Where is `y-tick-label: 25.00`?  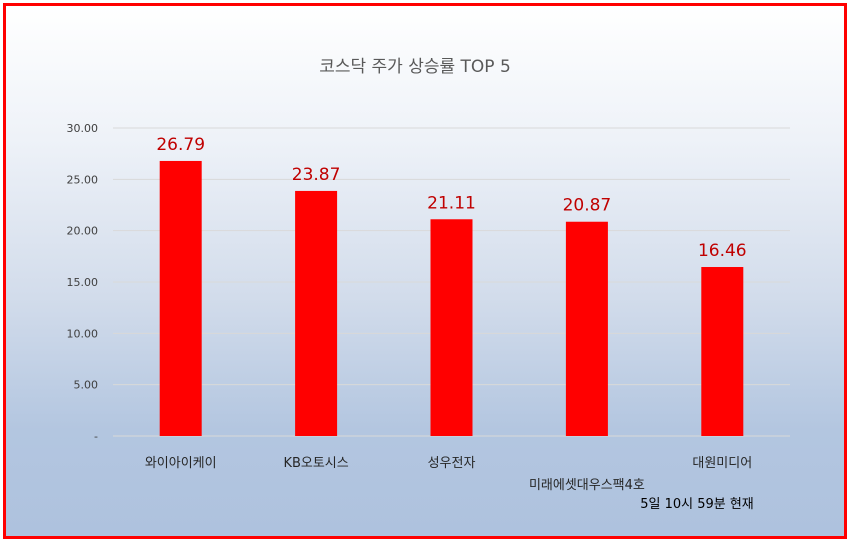
y-tick-label: 25.00 is located at coordinates (83, 179).